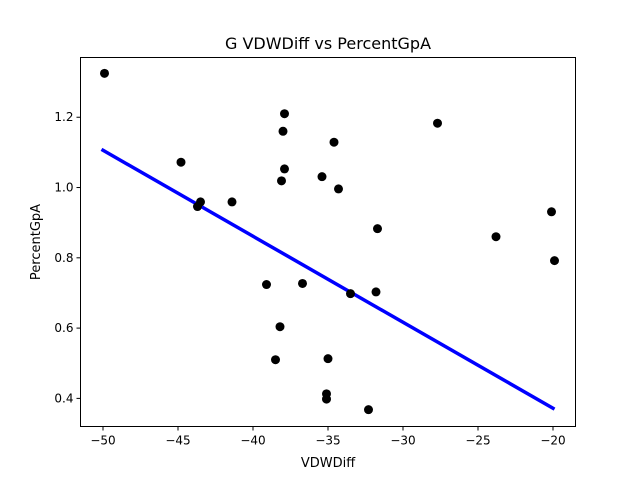  What do you see at coordinates (63, 258) in the screenshot?
I see `y-tick-label: 0.8` at bounding box center [63, 258].